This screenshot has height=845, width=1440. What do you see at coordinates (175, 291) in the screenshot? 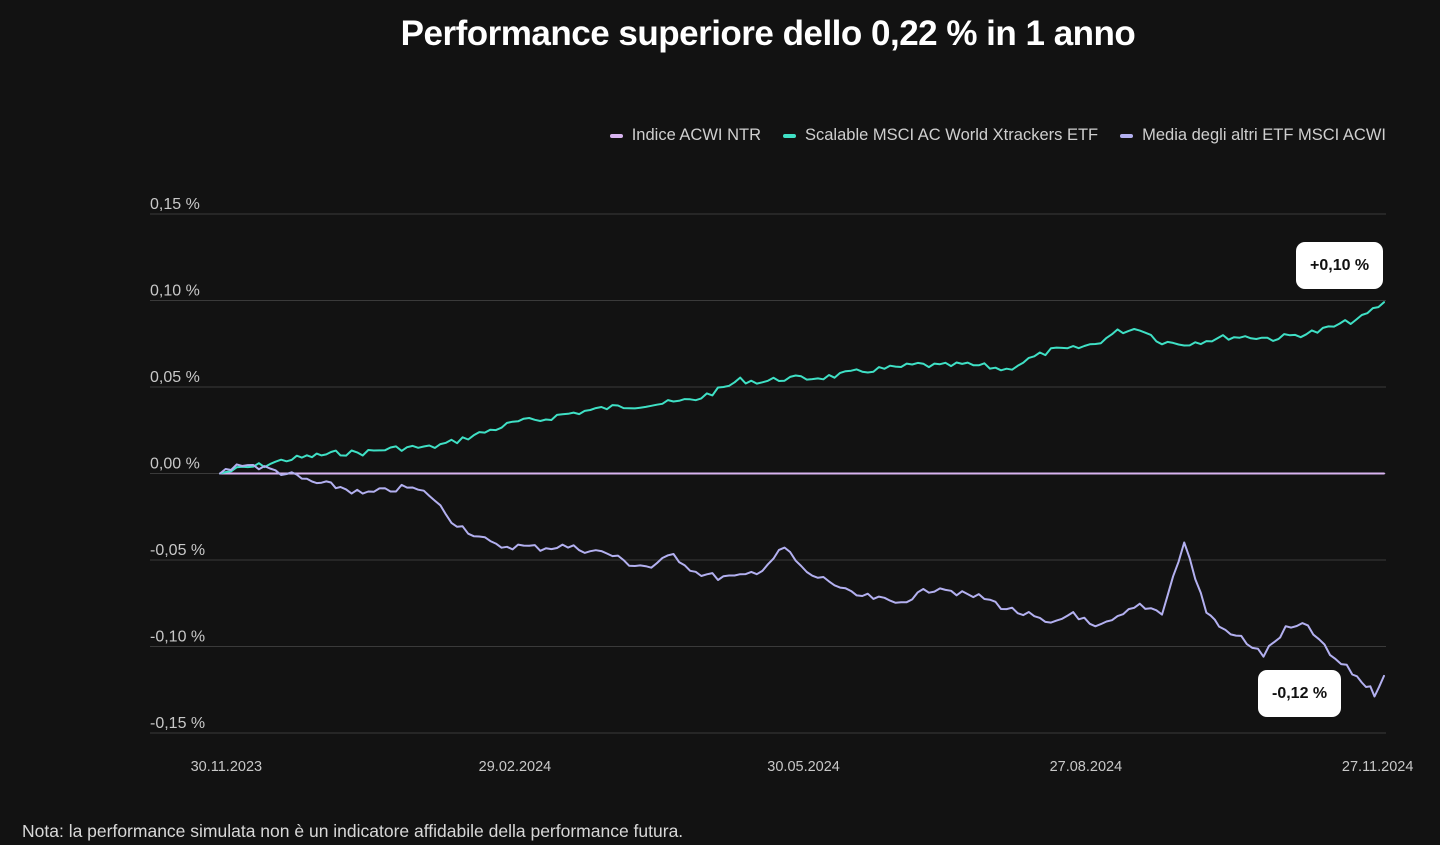
I see `y-tick-label: 0,10 %` at bounding box center [175, 291].